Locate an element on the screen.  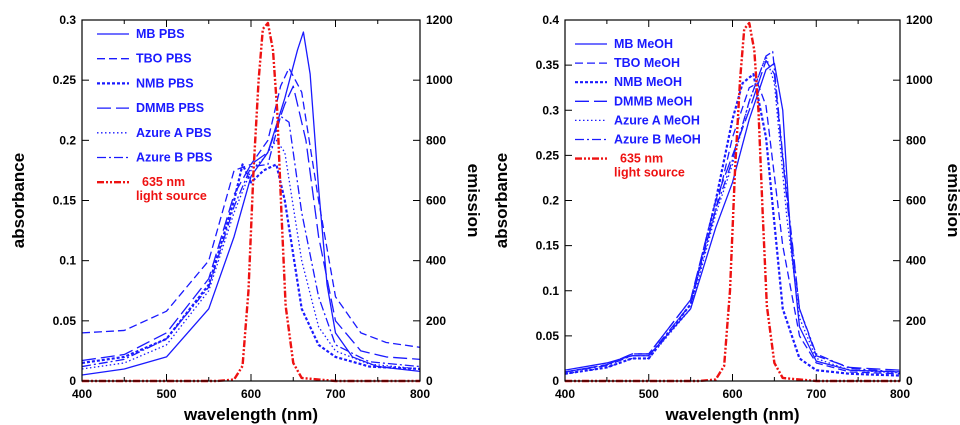
legend-label: NMB PBS is located at coordinates (165, 83).